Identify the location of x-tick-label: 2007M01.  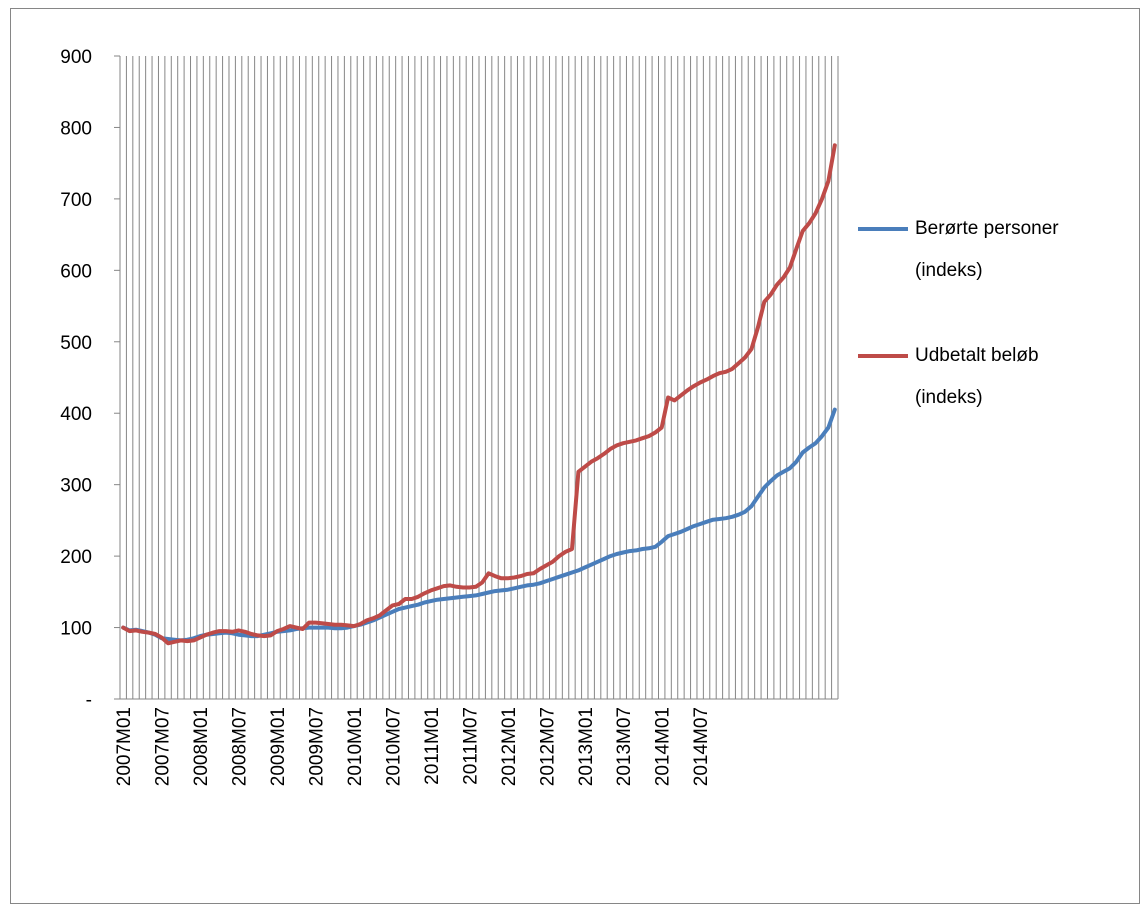
(124, 746).